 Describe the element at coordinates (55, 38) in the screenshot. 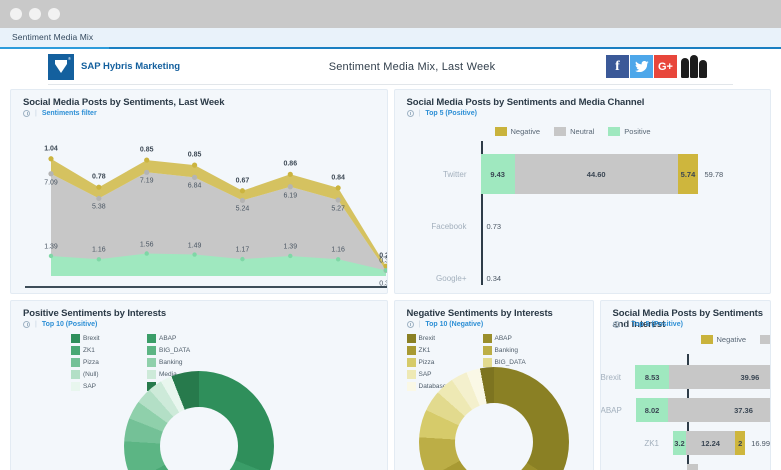

I see `browser-tab-sentiment-media-mix: Sentiment Media Mix` at that location.